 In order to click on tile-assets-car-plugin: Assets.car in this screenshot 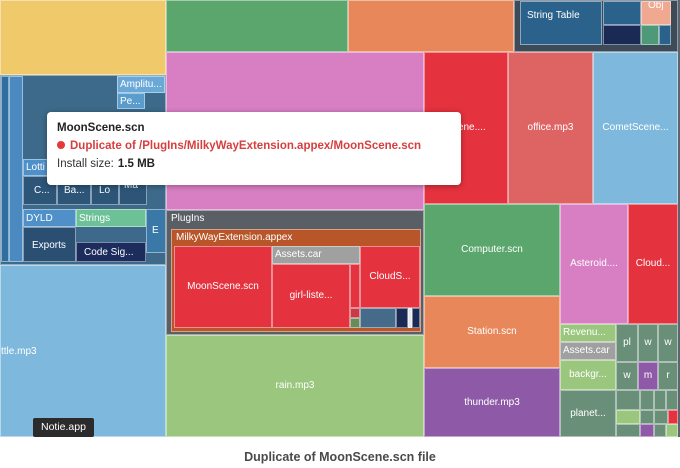, I will do `click(316, 255)`.